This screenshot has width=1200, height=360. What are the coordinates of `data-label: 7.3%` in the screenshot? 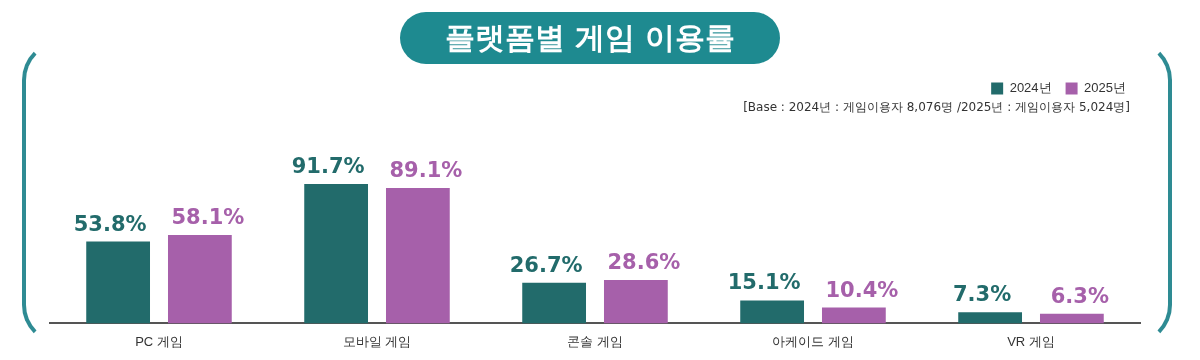 It's located at (982, 294).